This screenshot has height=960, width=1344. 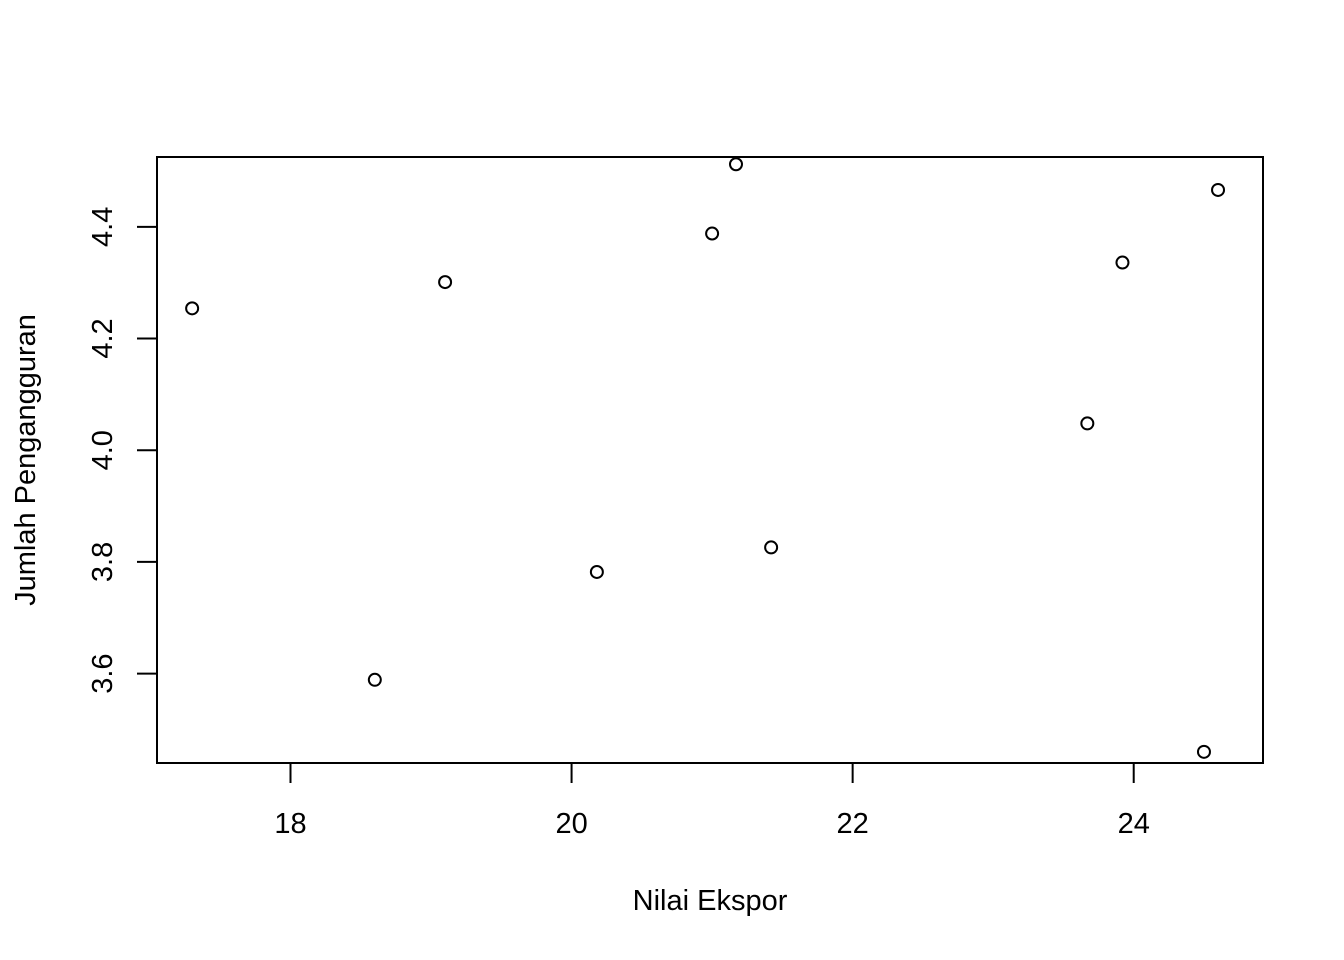 I want to click on y-axis: 3.6 3.8 4.0 4.2 4.4, so click(x=122, y=450).